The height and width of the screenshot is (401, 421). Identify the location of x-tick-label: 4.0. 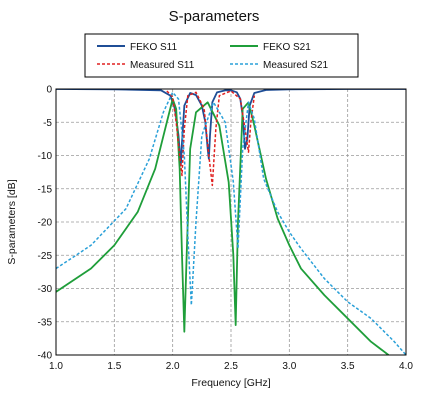
(406, 366).